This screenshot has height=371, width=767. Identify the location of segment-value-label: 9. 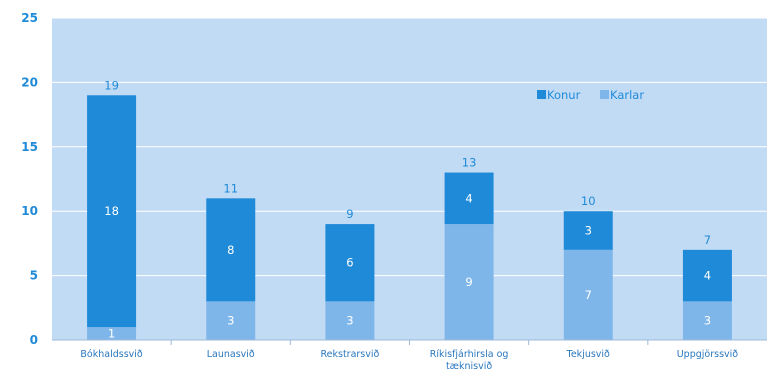
(468, 282).